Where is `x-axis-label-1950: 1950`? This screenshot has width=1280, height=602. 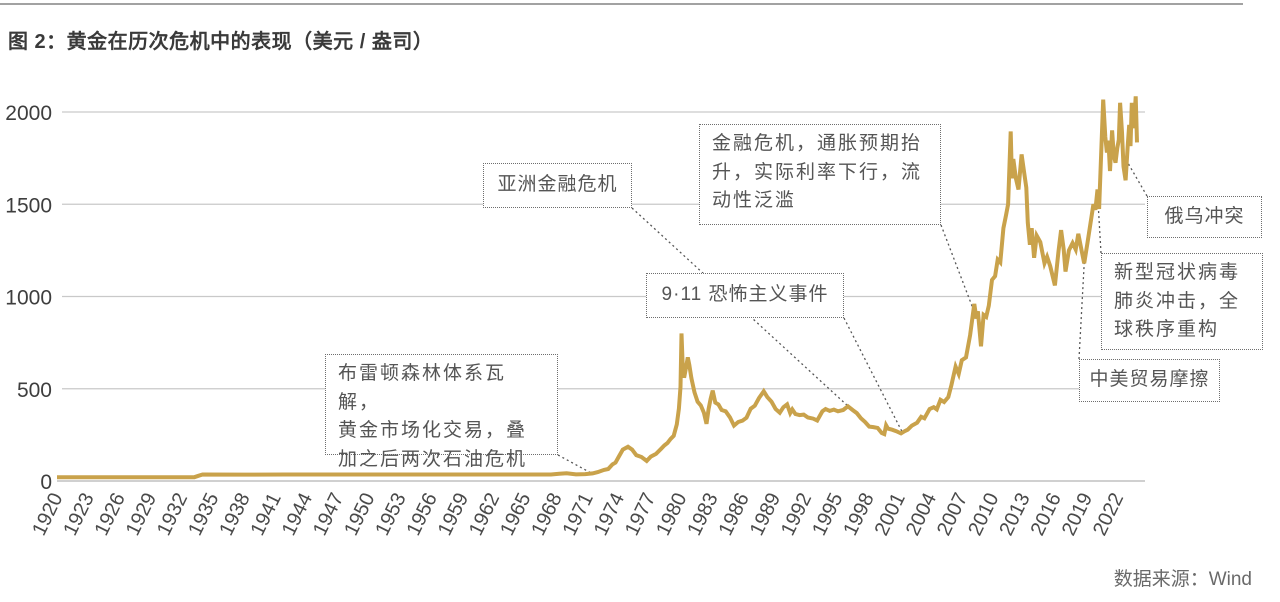 x-axis-label-1950: 1950 is located at coordinates (359, 515).